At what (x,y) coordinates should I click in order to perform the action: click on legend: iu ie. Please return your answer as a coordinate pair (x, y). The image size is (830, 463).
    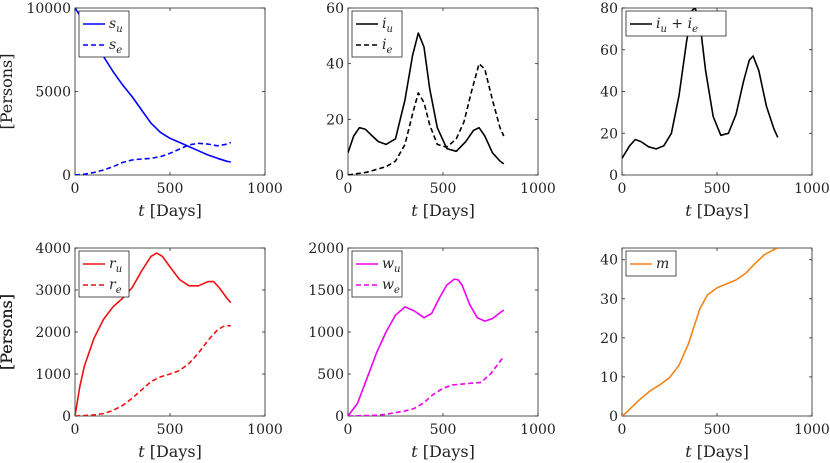
    Looking at the image, I should click on (377, 34).